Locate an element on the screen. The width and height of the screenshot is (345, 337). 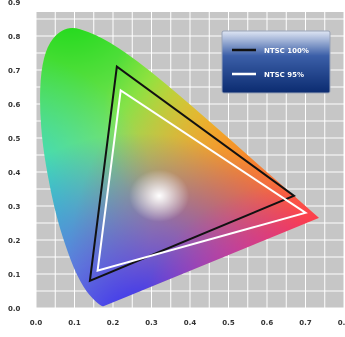
y-tick-label: 0.1 is located at coordinates (14, 275).